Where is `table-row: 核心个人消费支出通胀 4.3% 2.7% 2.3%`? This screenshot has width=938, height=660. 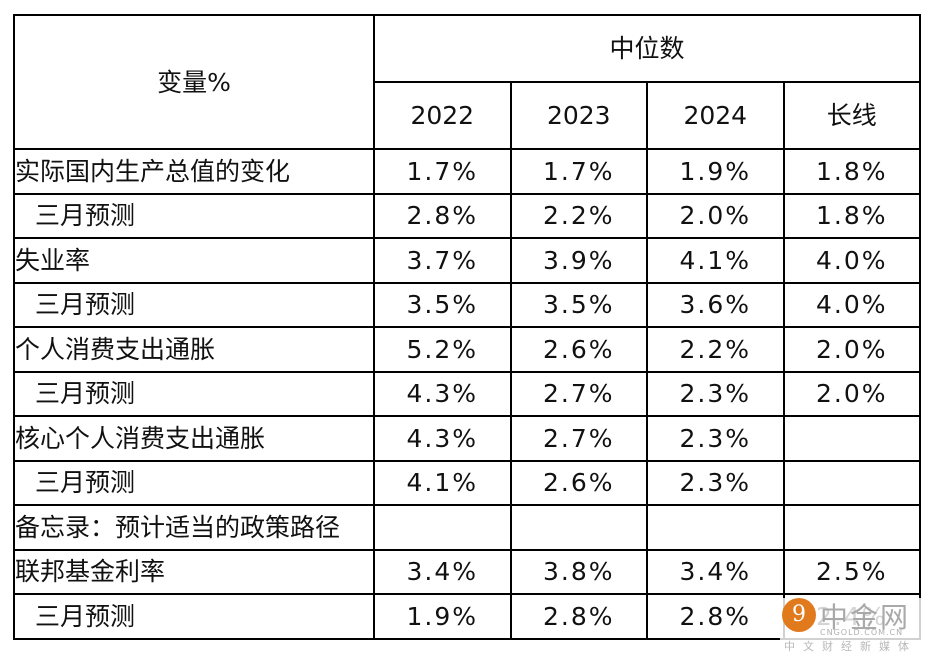 table-row: 核心个人消费支出通胀 4.3% 2.7% 2.3% is located at coordinates (467, 438).